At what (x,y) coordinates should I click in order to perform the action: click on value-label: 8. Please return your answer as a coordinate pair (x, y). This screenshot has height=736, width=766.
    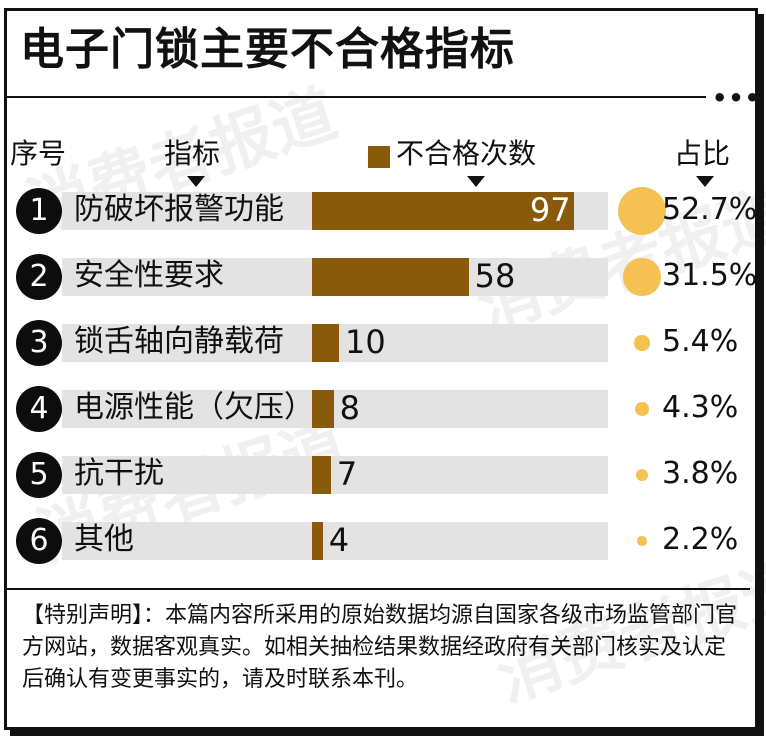
    Looking at the image, I should click on (349, 408).